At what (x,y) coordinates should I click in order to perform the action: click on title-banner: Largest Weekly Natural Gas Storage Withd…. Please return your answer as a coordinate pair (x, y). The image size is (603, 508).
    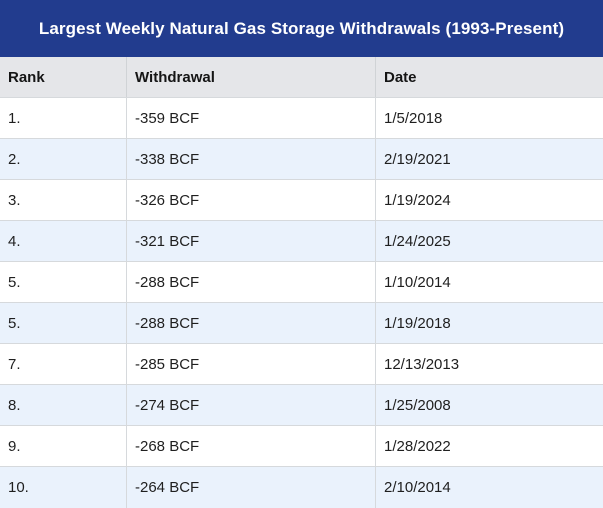
    Looking at the image, I should click on (301, 28).